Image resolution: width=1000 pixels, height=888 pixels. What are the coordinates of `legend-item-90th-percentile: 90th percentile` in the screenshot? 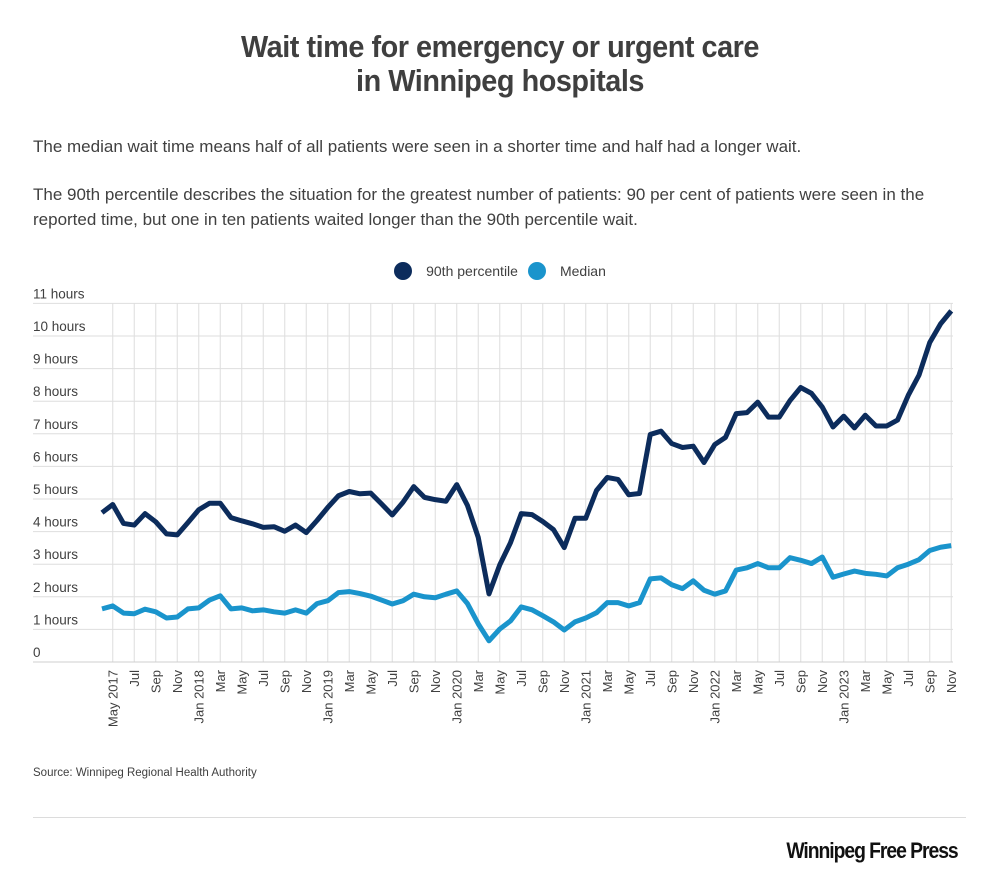 It's located at (456, 271).